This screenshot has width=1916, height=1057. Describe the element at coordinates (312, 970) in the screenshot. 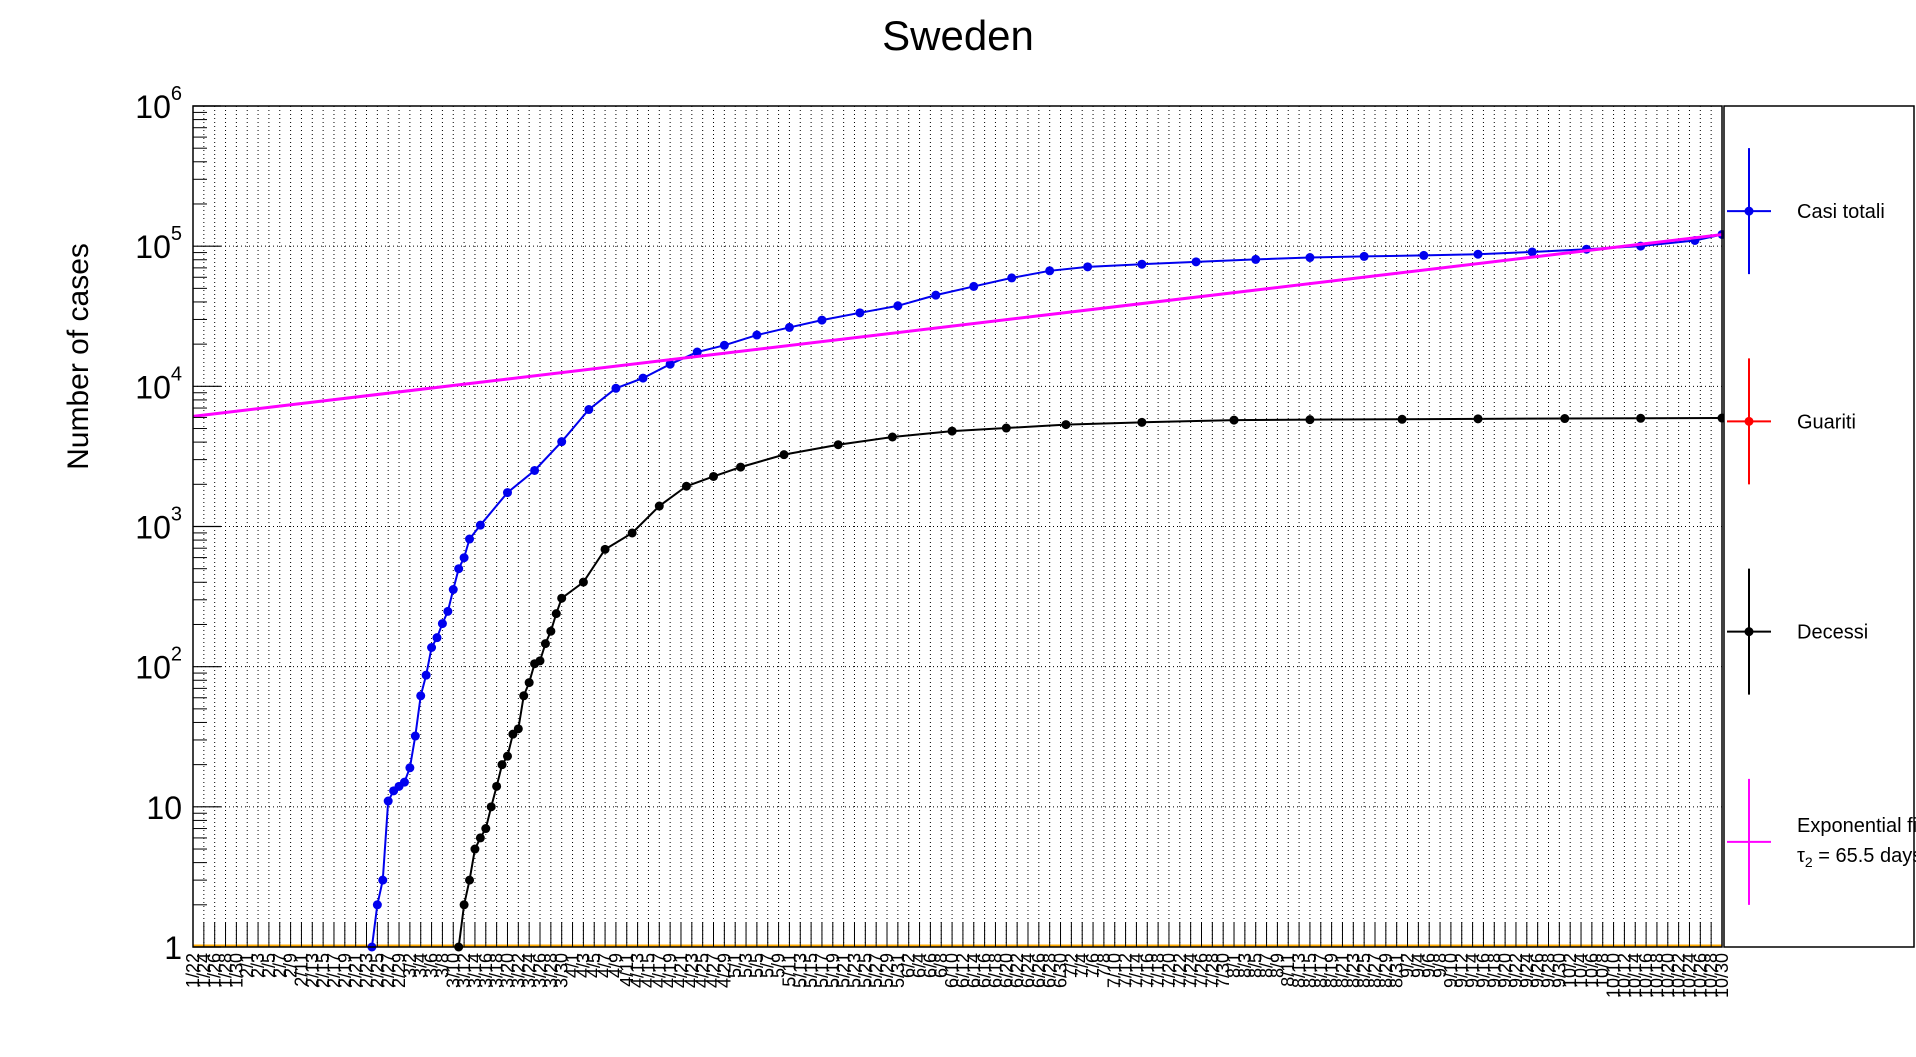

I see `x-tick-label: 2/13` at that location.